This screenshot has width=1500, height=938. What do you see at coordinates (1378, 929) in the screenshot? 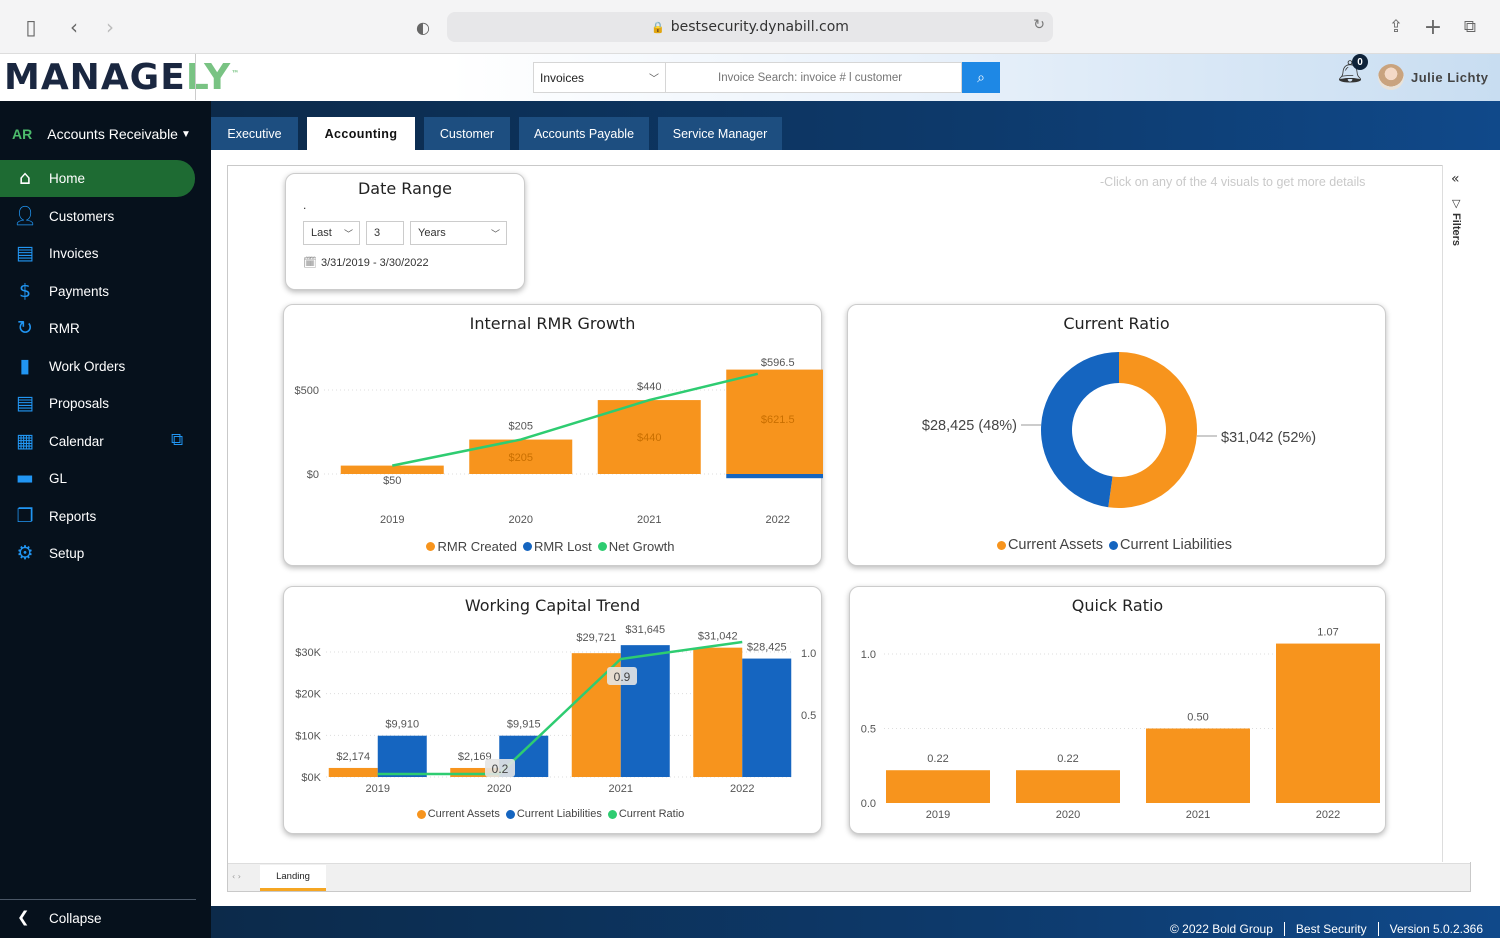
I see `footer-separator` at bounding box center [1378, 929].